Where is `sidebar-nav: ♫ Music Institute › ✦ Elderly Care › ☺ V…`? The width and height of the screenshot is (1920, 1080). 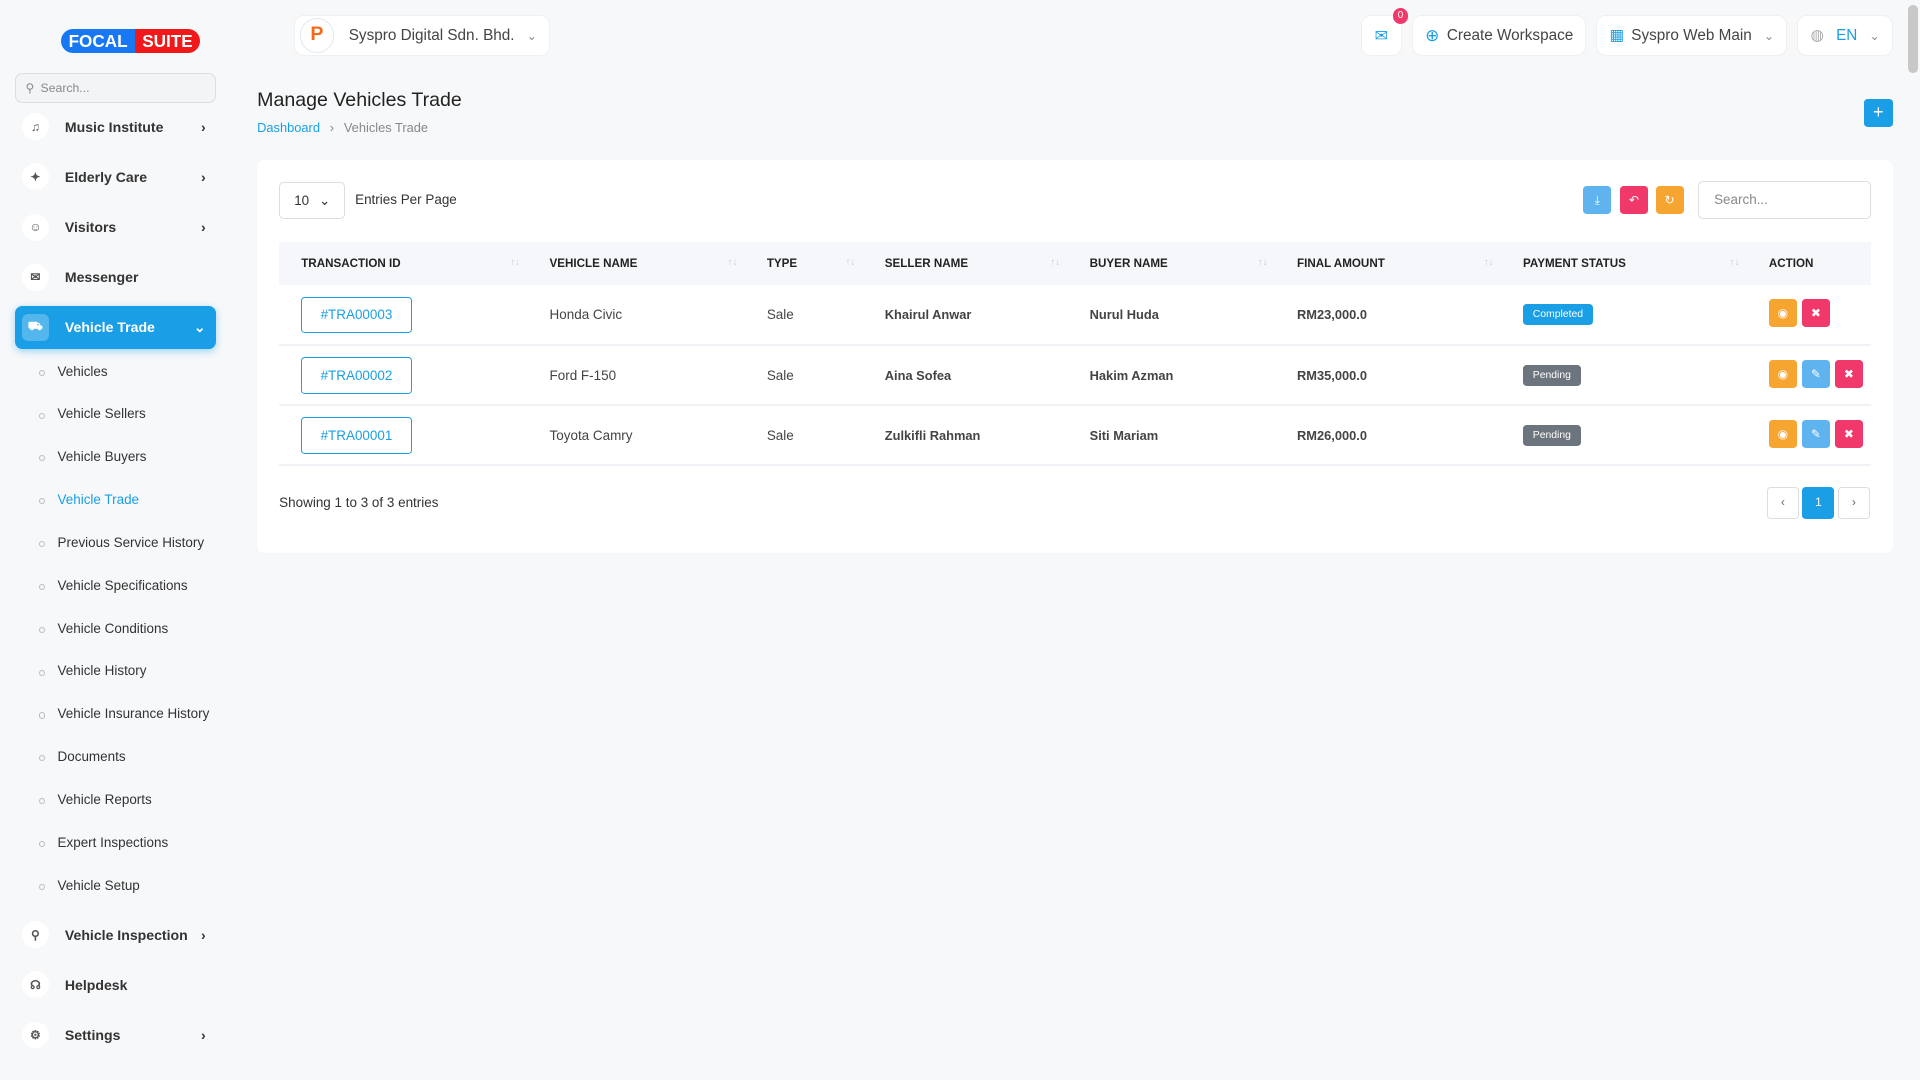
sidebar-nav: ♫ Music Institute › ✦ Elderly Care › ☺ V… is located at coordinates (115, 584).